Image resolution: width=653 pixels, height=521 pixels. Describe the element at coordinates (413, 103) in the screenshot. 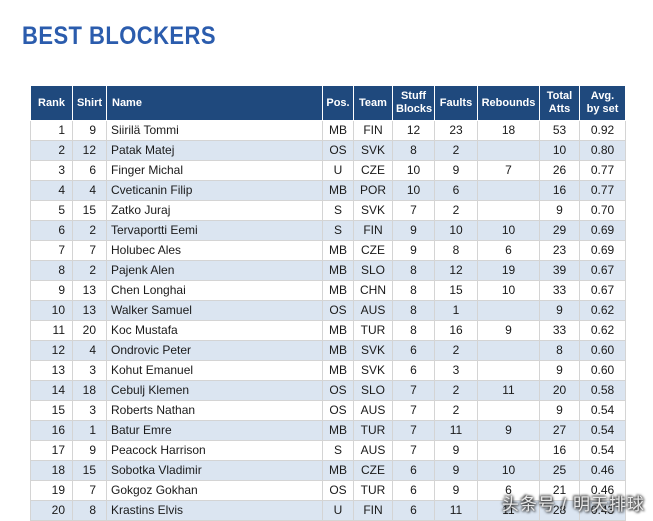

I see `header-stuff-blocks: Stuff Blocks` at that location.